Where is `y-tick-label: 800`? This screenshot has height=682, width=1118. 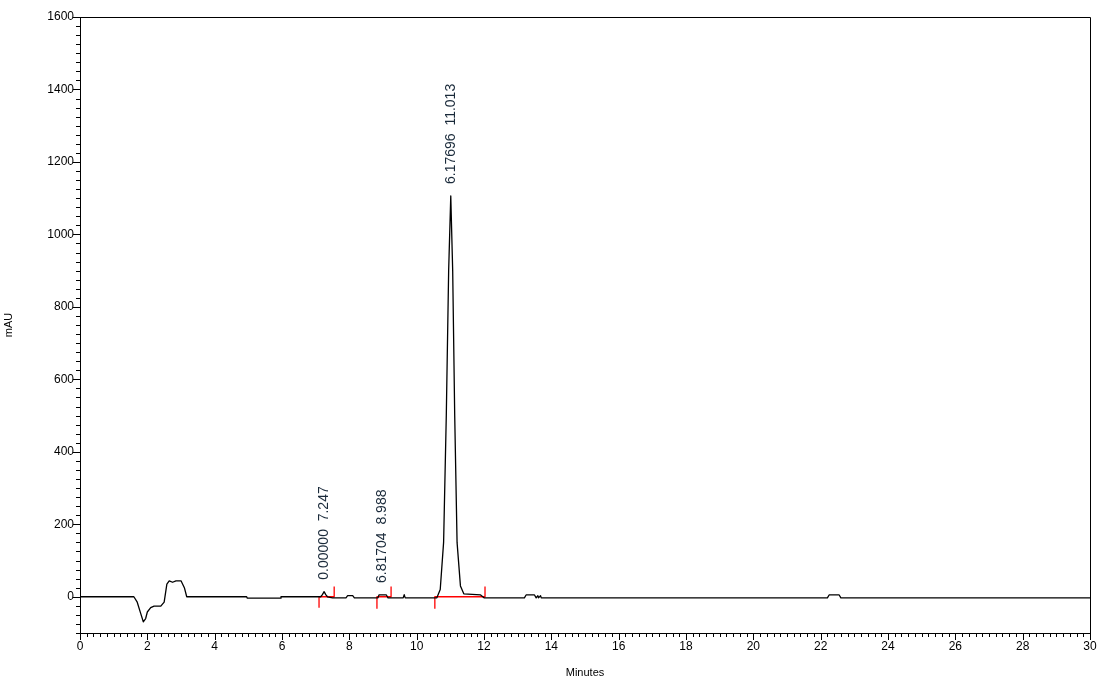
y-tick-label: 800 is located at coordinates (64, 306).